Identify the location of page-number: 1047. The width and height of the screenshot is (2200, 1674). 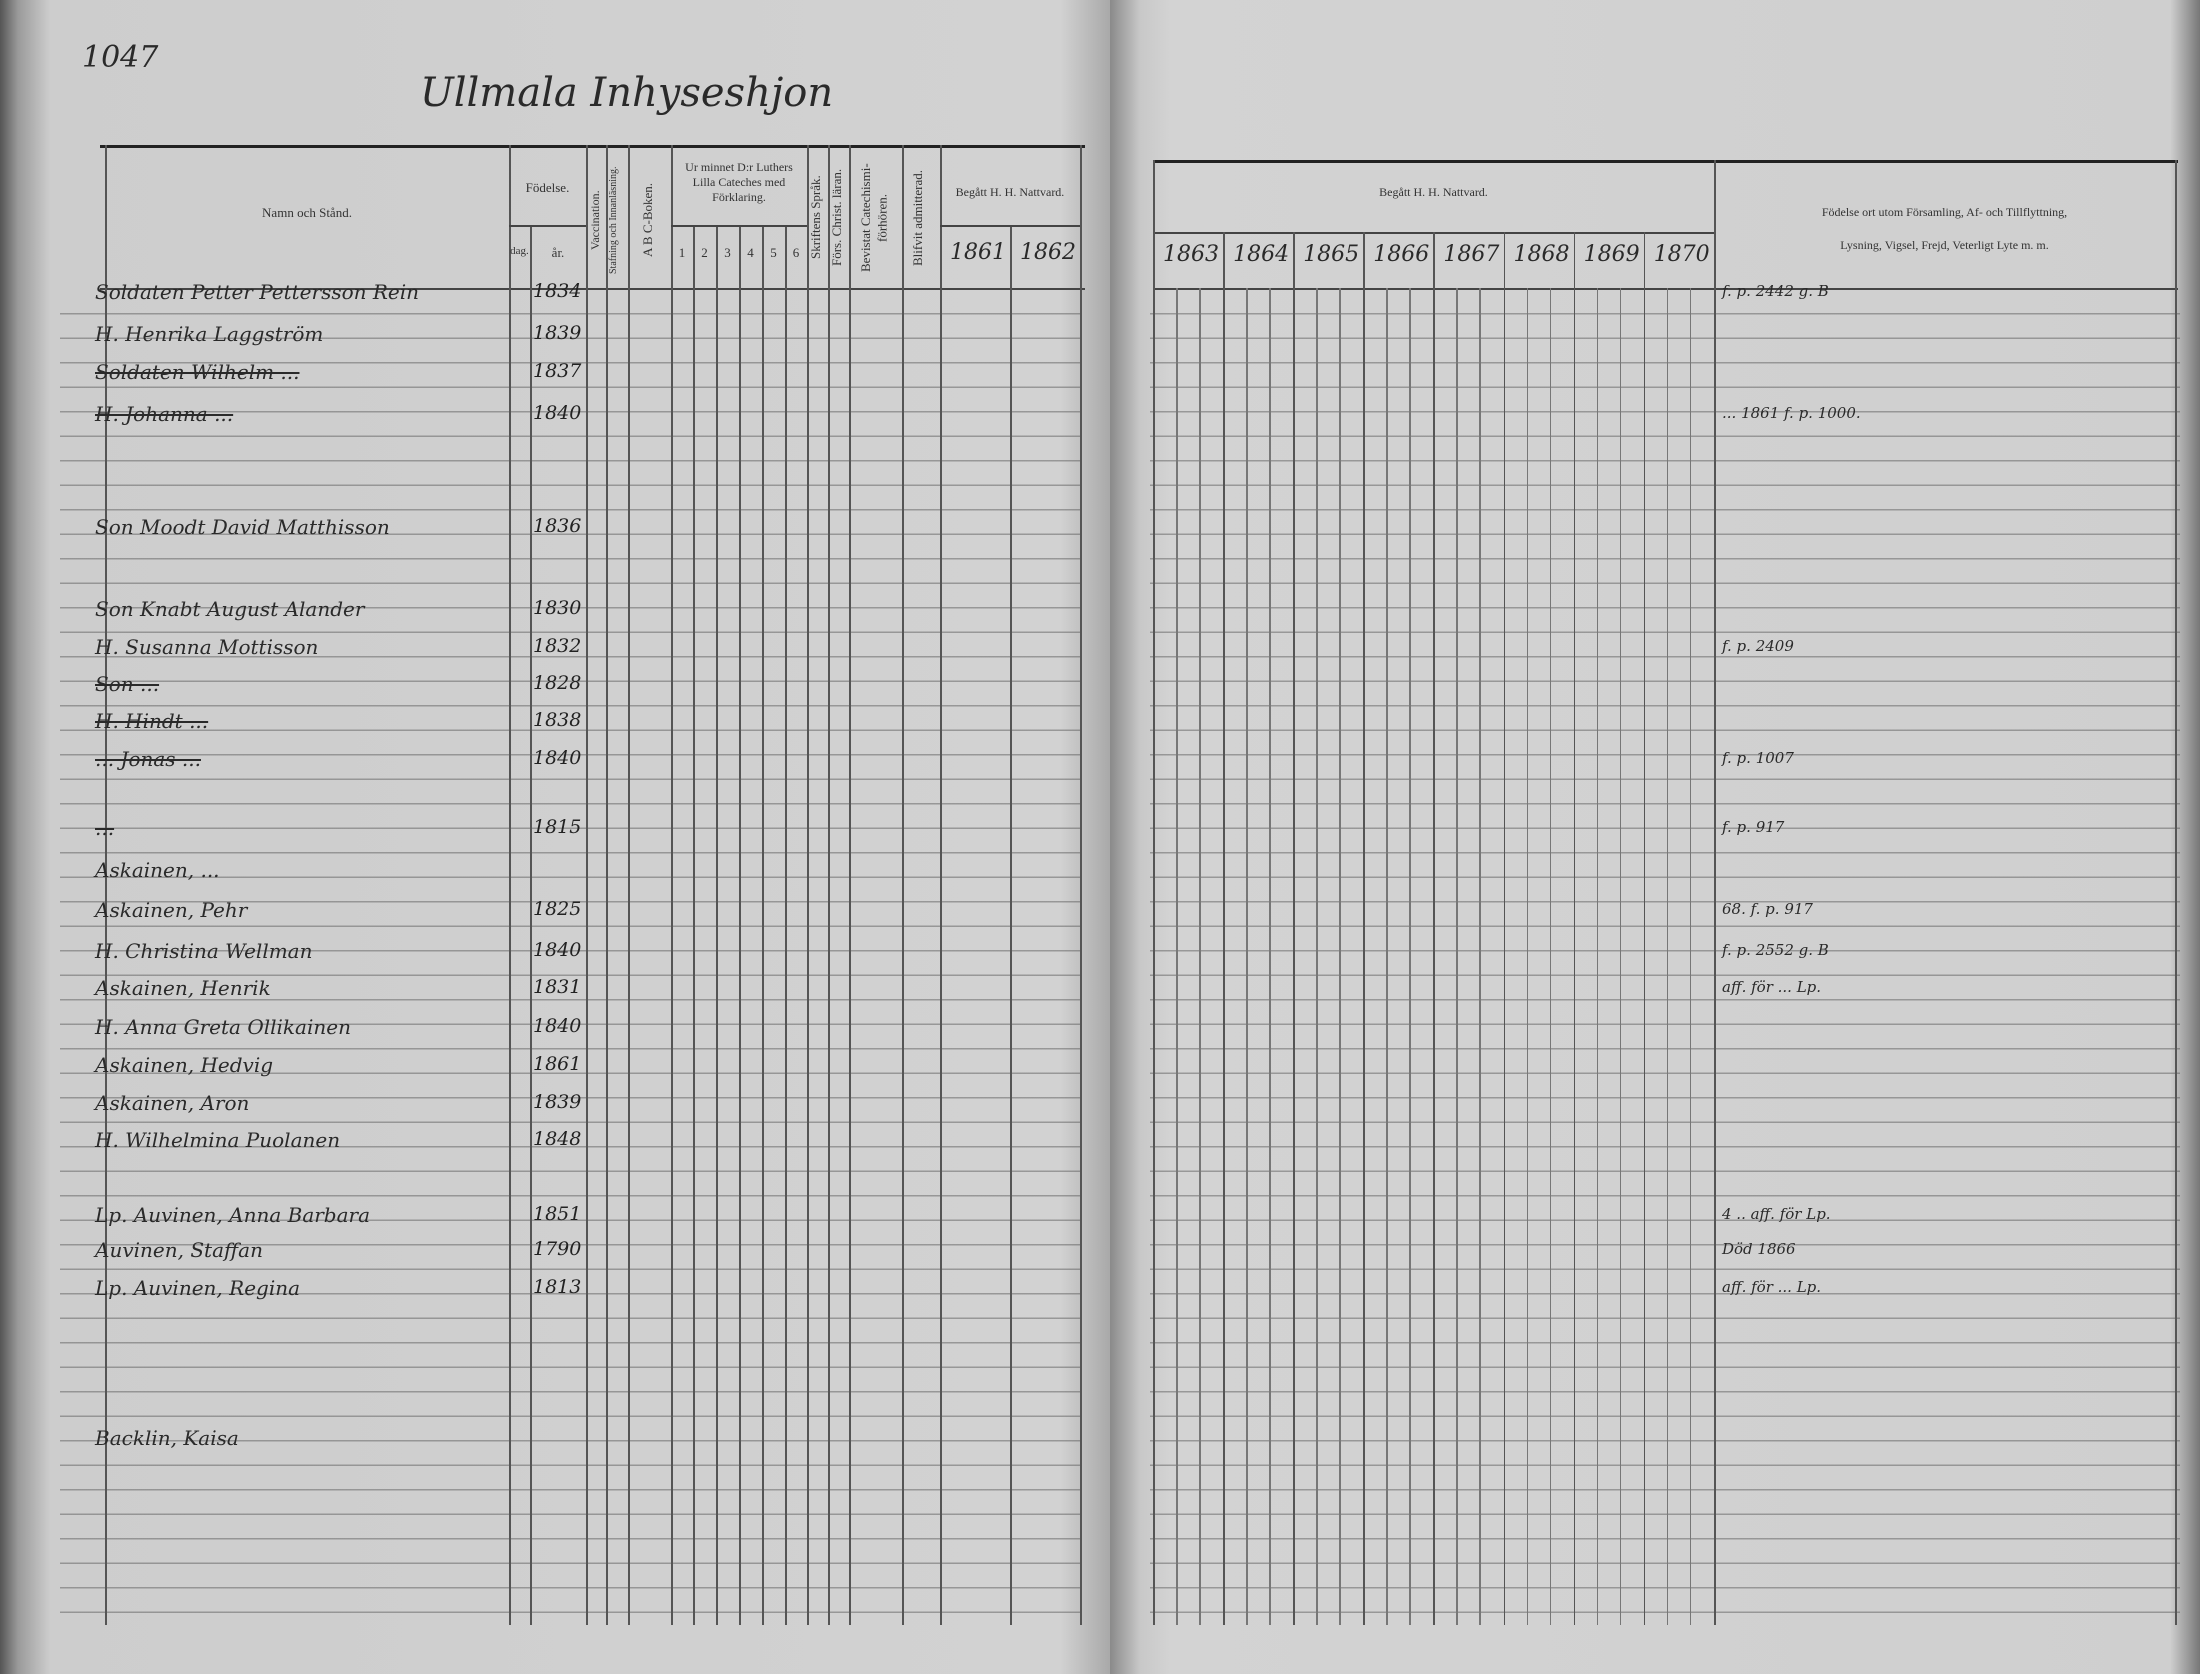
(120, 57).